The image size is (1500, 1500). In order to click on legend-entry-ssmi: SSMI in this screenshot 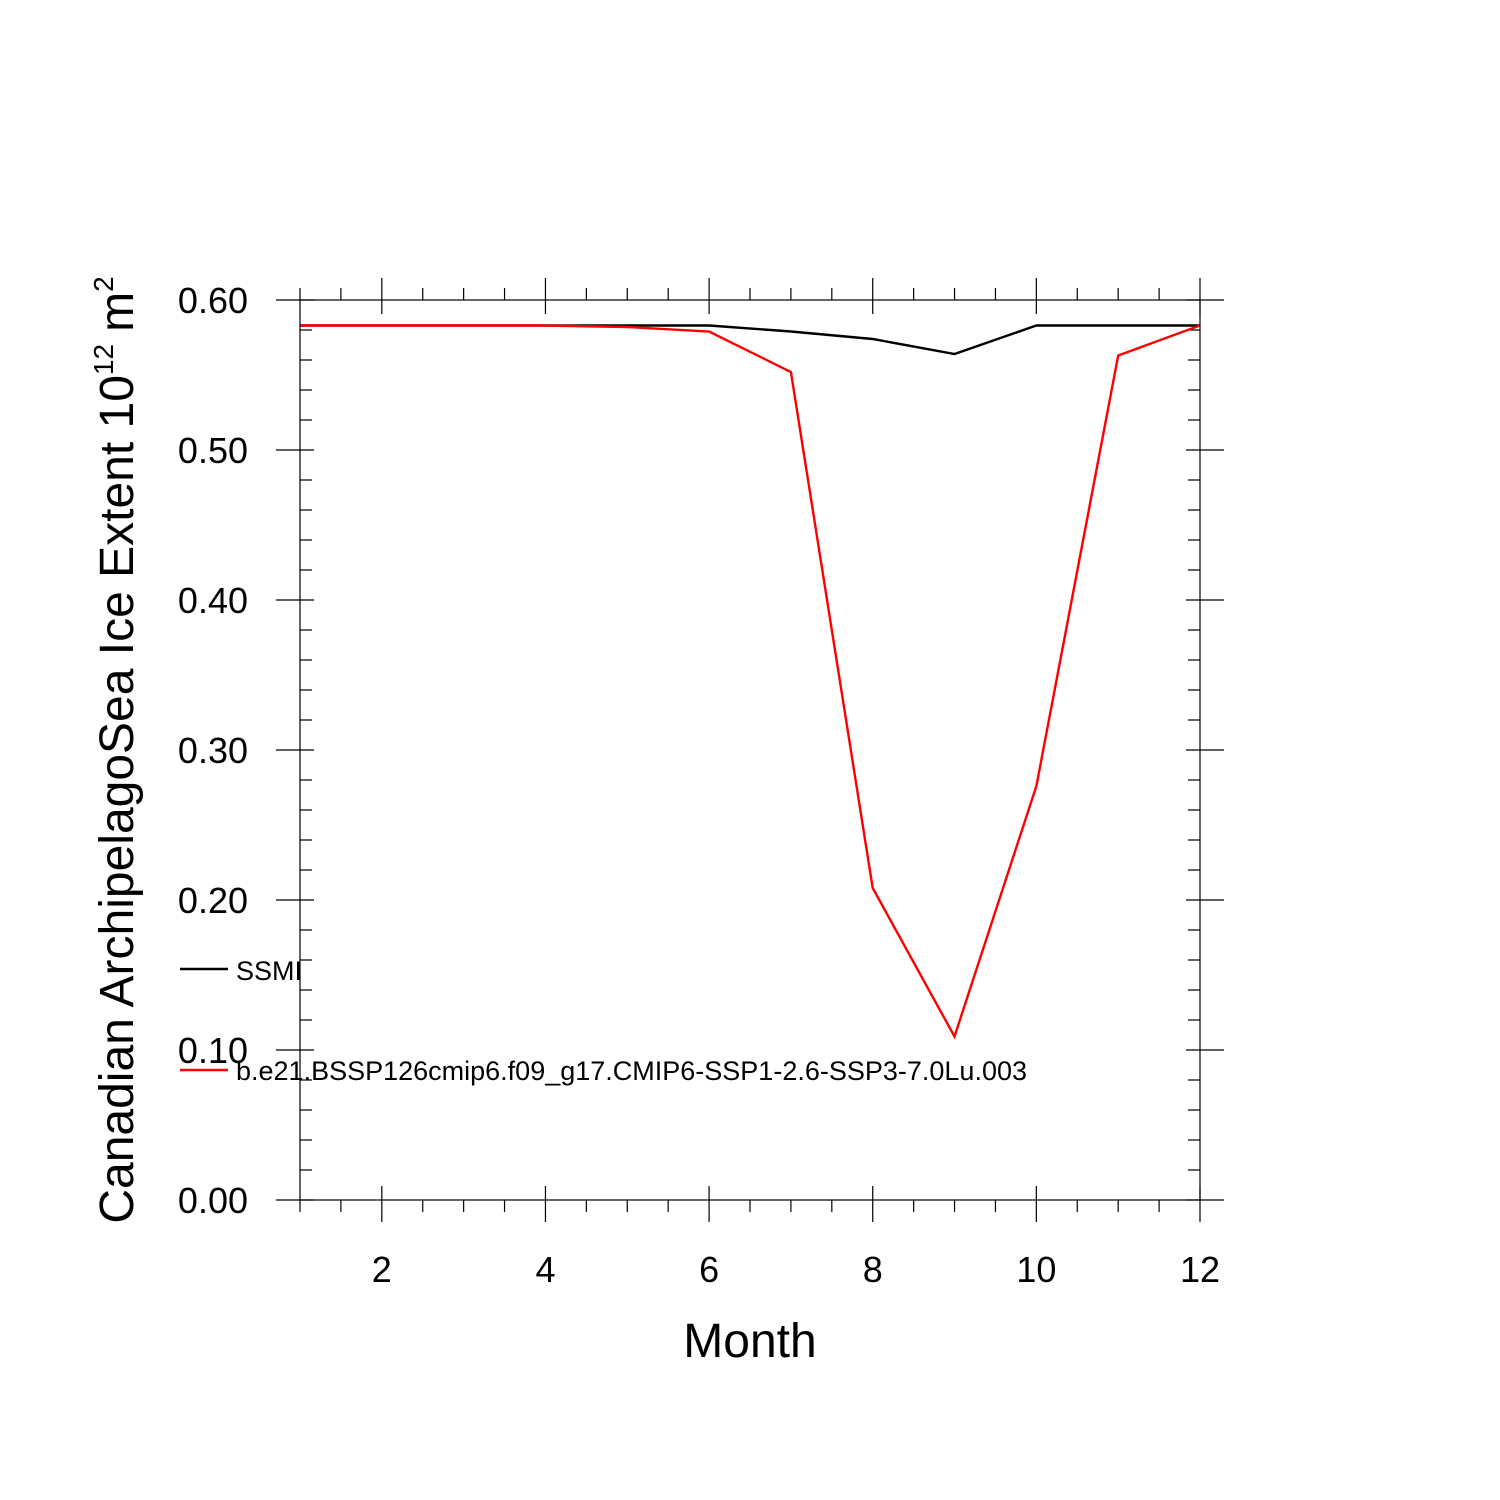, I will do `click(241, 971)`.